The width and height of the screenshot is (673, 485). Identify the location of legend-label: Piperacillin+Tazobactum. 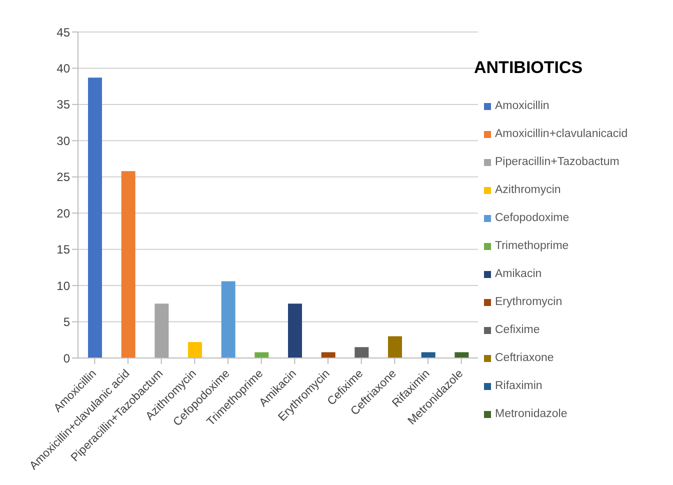
(557, 162).